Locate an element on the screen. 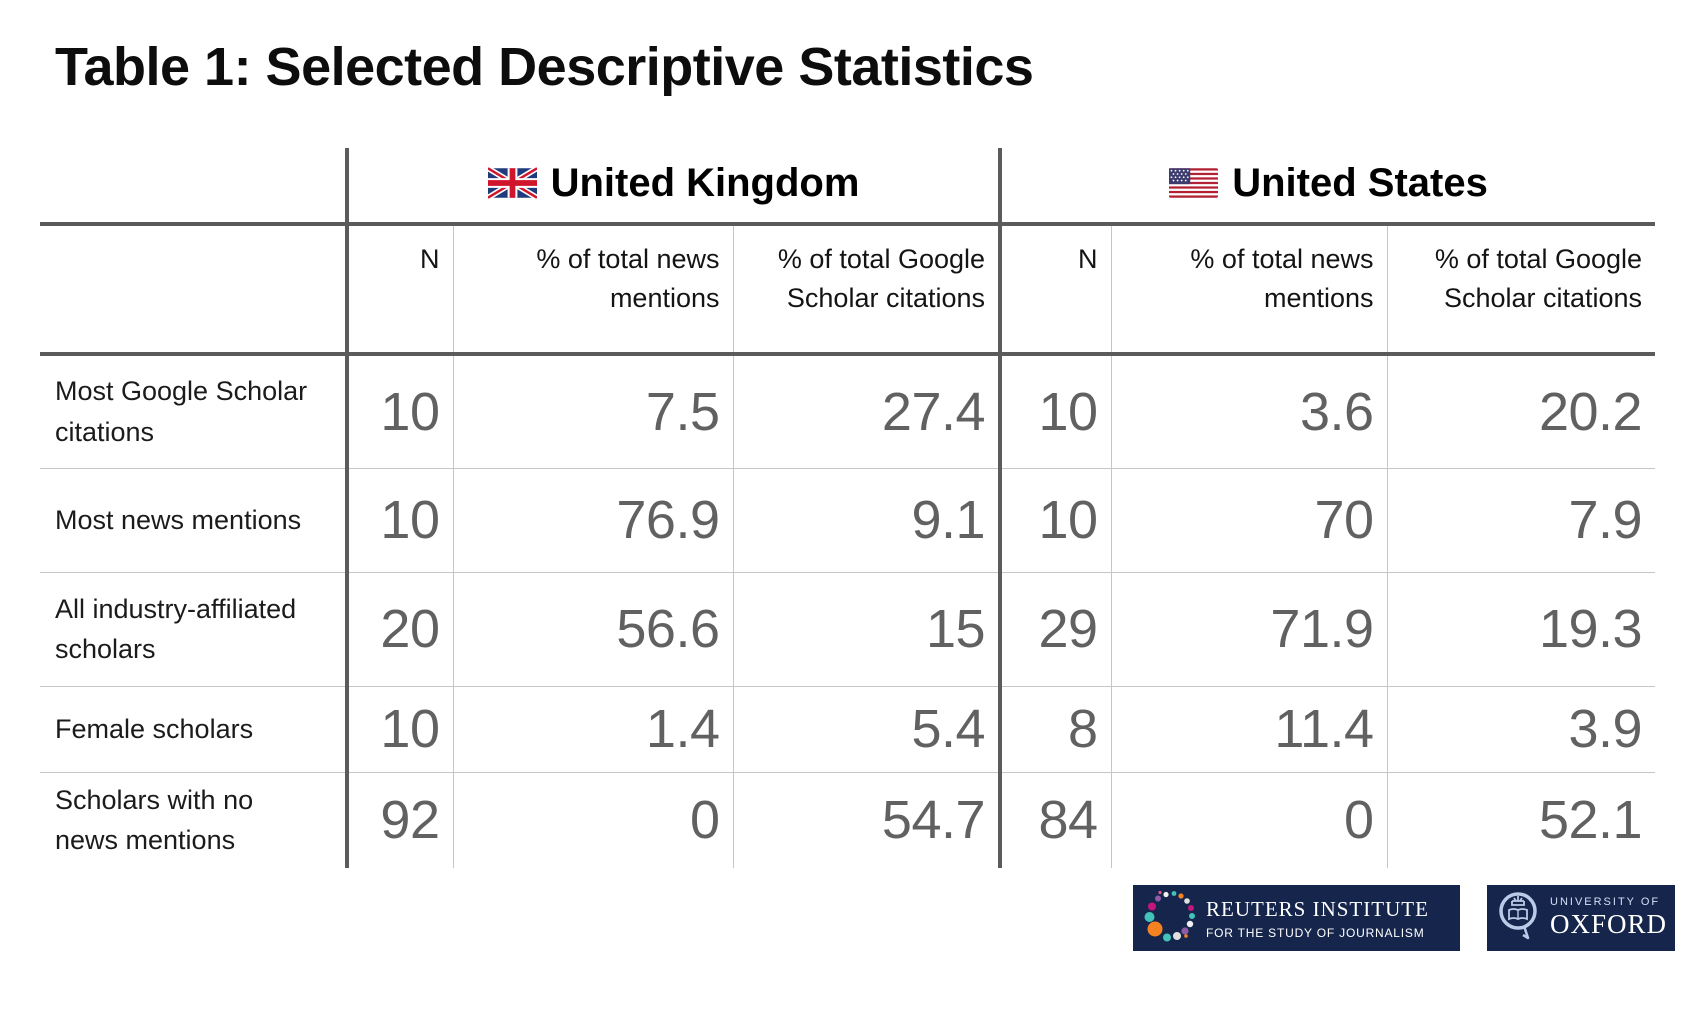 This screenshot has width=1696, height=1010. uk-group-header: United Kingdom is located at coordinates (672, 187).